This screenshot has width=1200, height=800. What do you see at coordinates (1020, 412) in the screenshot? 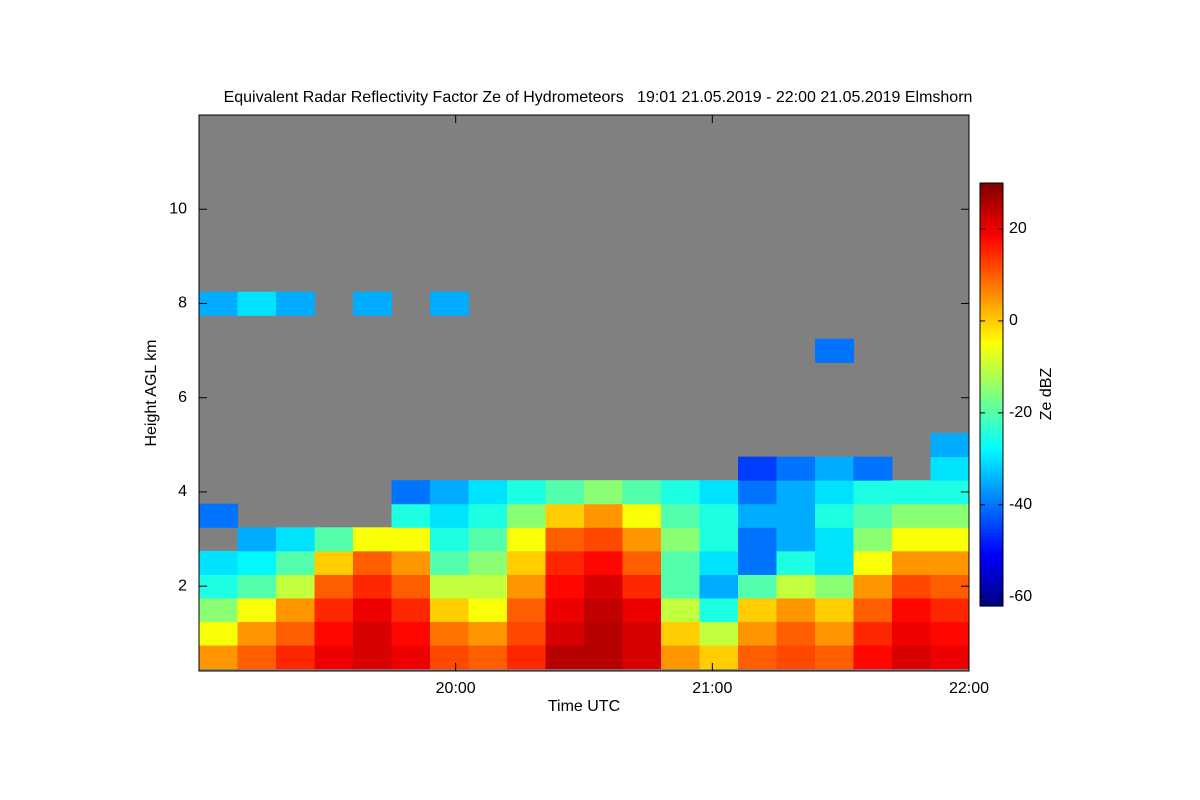
I see `colorbar-tick-label: -20` at bounding box center [1020, 412].